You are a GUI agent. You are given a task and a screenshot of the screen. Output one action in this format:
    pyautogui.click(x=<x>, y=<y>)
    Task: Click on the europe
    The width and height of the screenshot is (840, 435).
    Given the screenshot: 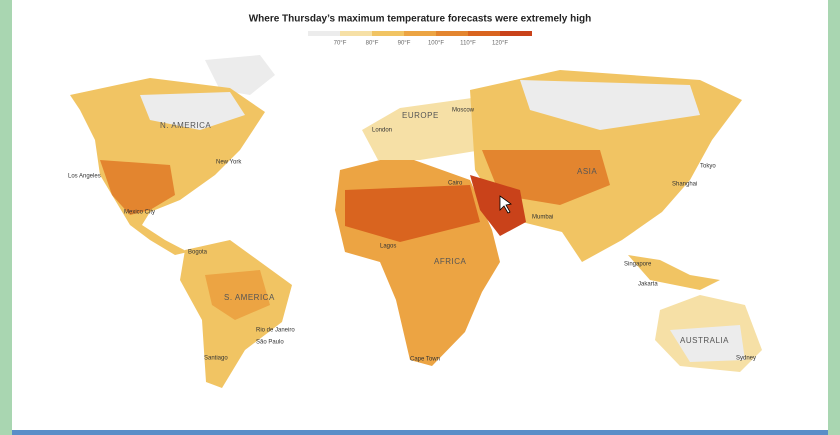 What is the action you would take?
    pyautogui.click(x=422, y=129)
    